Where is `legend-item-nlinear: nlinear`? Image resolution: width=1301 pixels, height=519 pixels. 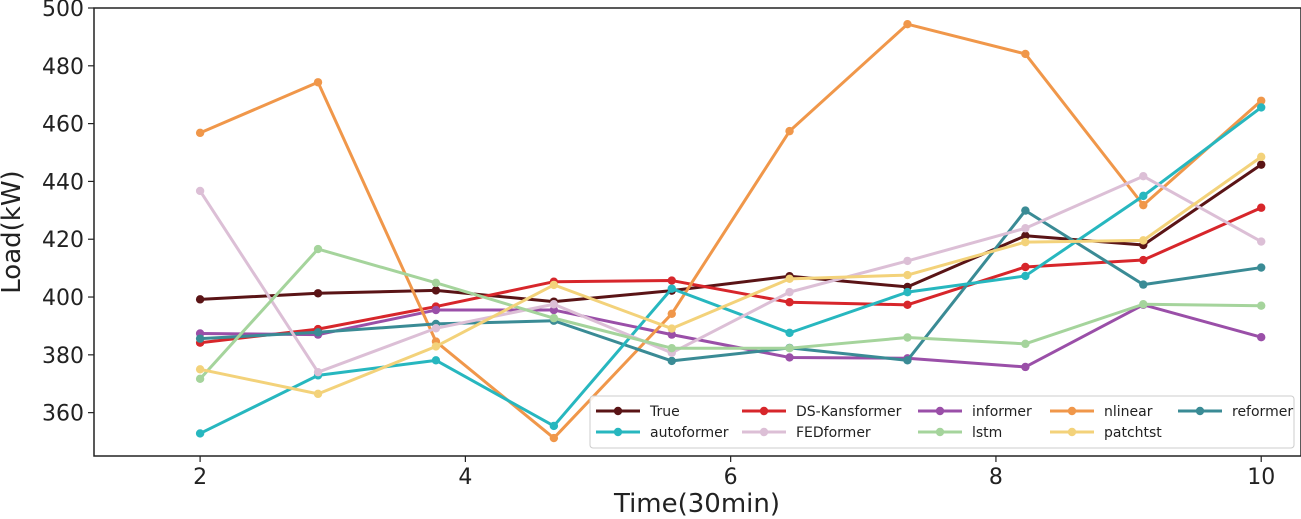
legend-item-nlinear: nlinear is located at coordinates (1101, 412).